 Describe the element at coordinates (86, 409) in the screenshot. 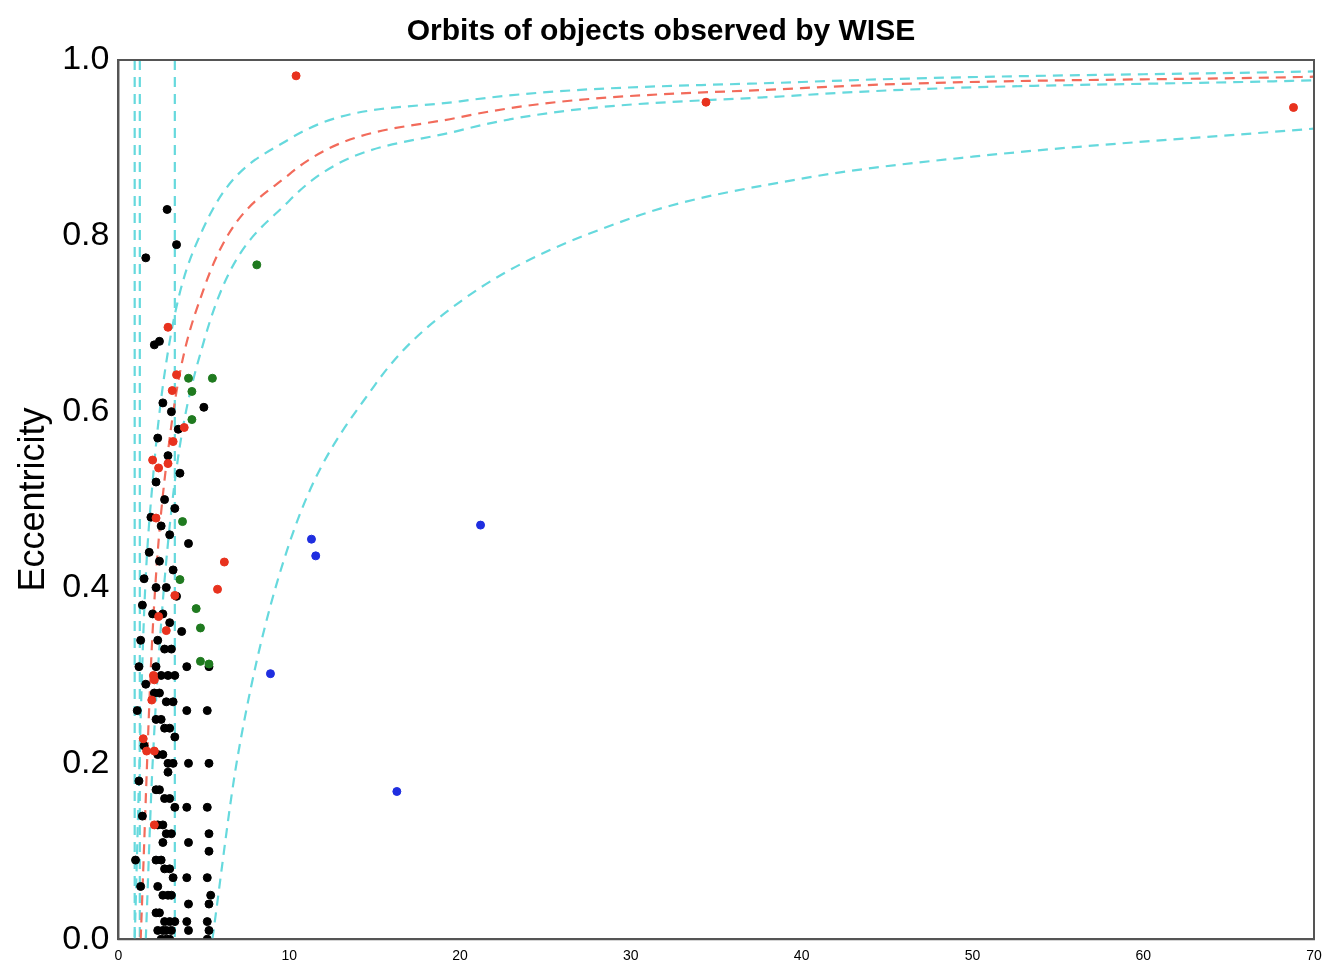

I see `y-tick-label: 0.6` at that location.